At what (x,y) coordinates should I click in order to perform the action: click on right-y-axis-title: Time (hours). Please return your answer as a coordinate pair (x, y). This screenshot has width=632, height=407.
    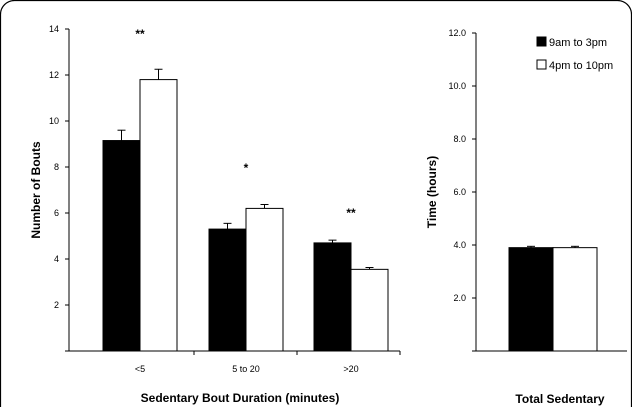
    Looking at the image, I should click on (432, 192).